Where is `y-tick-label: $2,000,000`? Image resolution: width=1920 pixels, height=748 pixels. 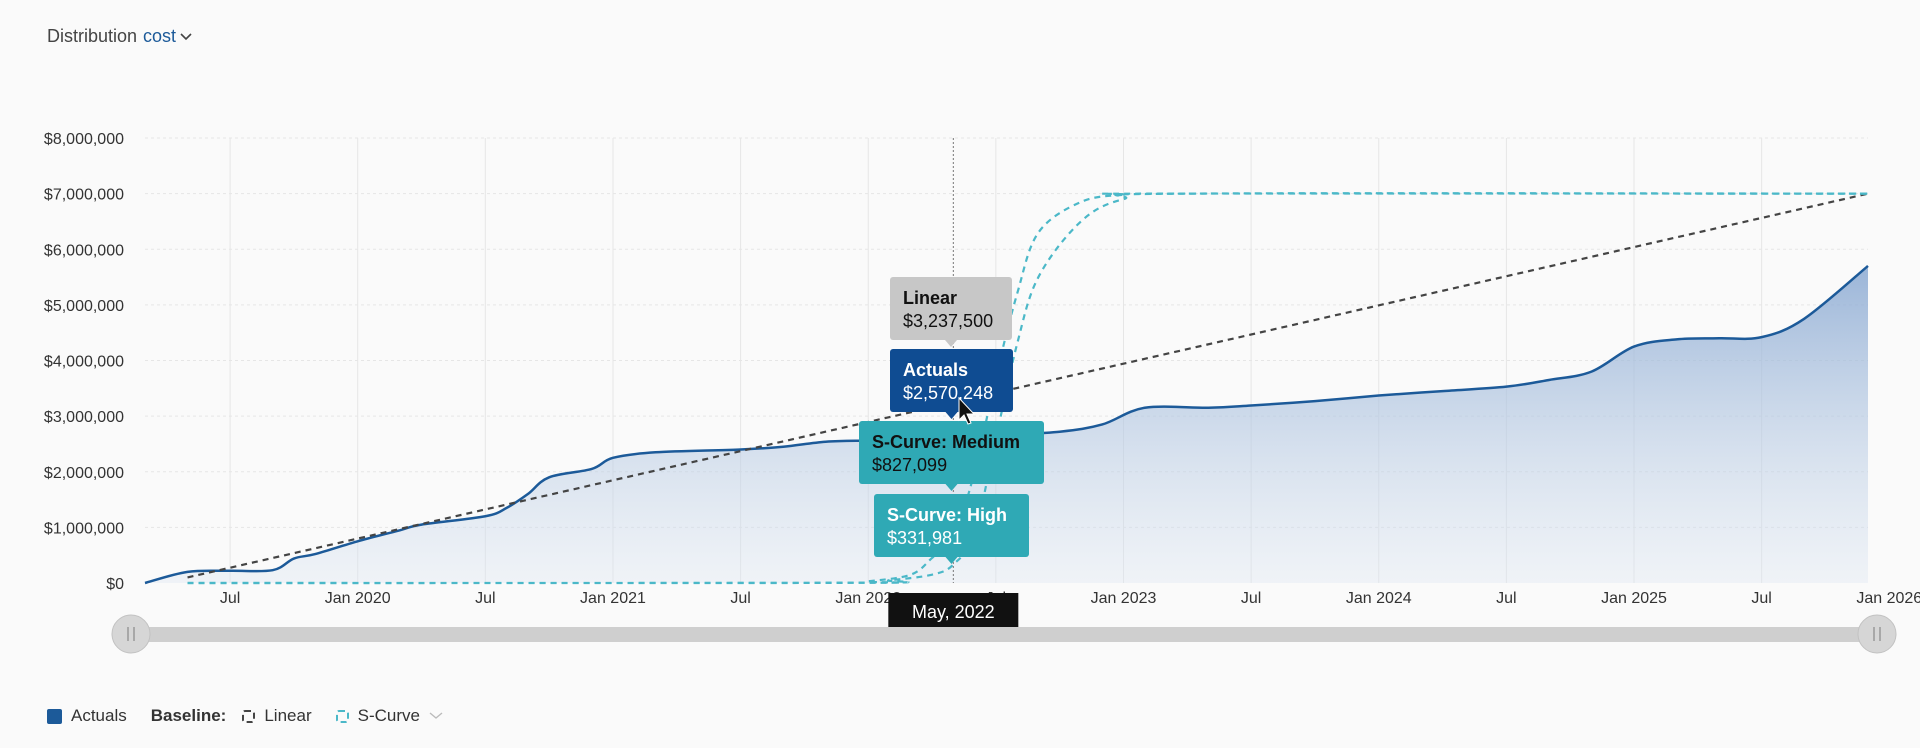
y-tick-label: $2,000,000 is located at coordinates (84, 473).